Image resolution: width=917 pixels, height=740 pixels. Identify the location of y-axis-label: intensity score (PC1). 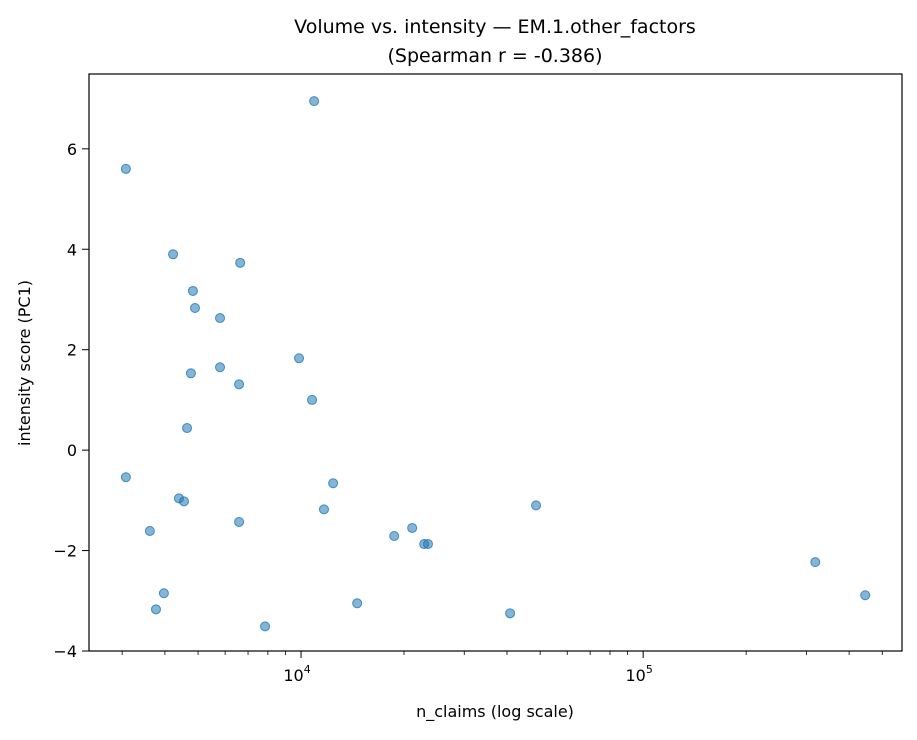
(24, 363).